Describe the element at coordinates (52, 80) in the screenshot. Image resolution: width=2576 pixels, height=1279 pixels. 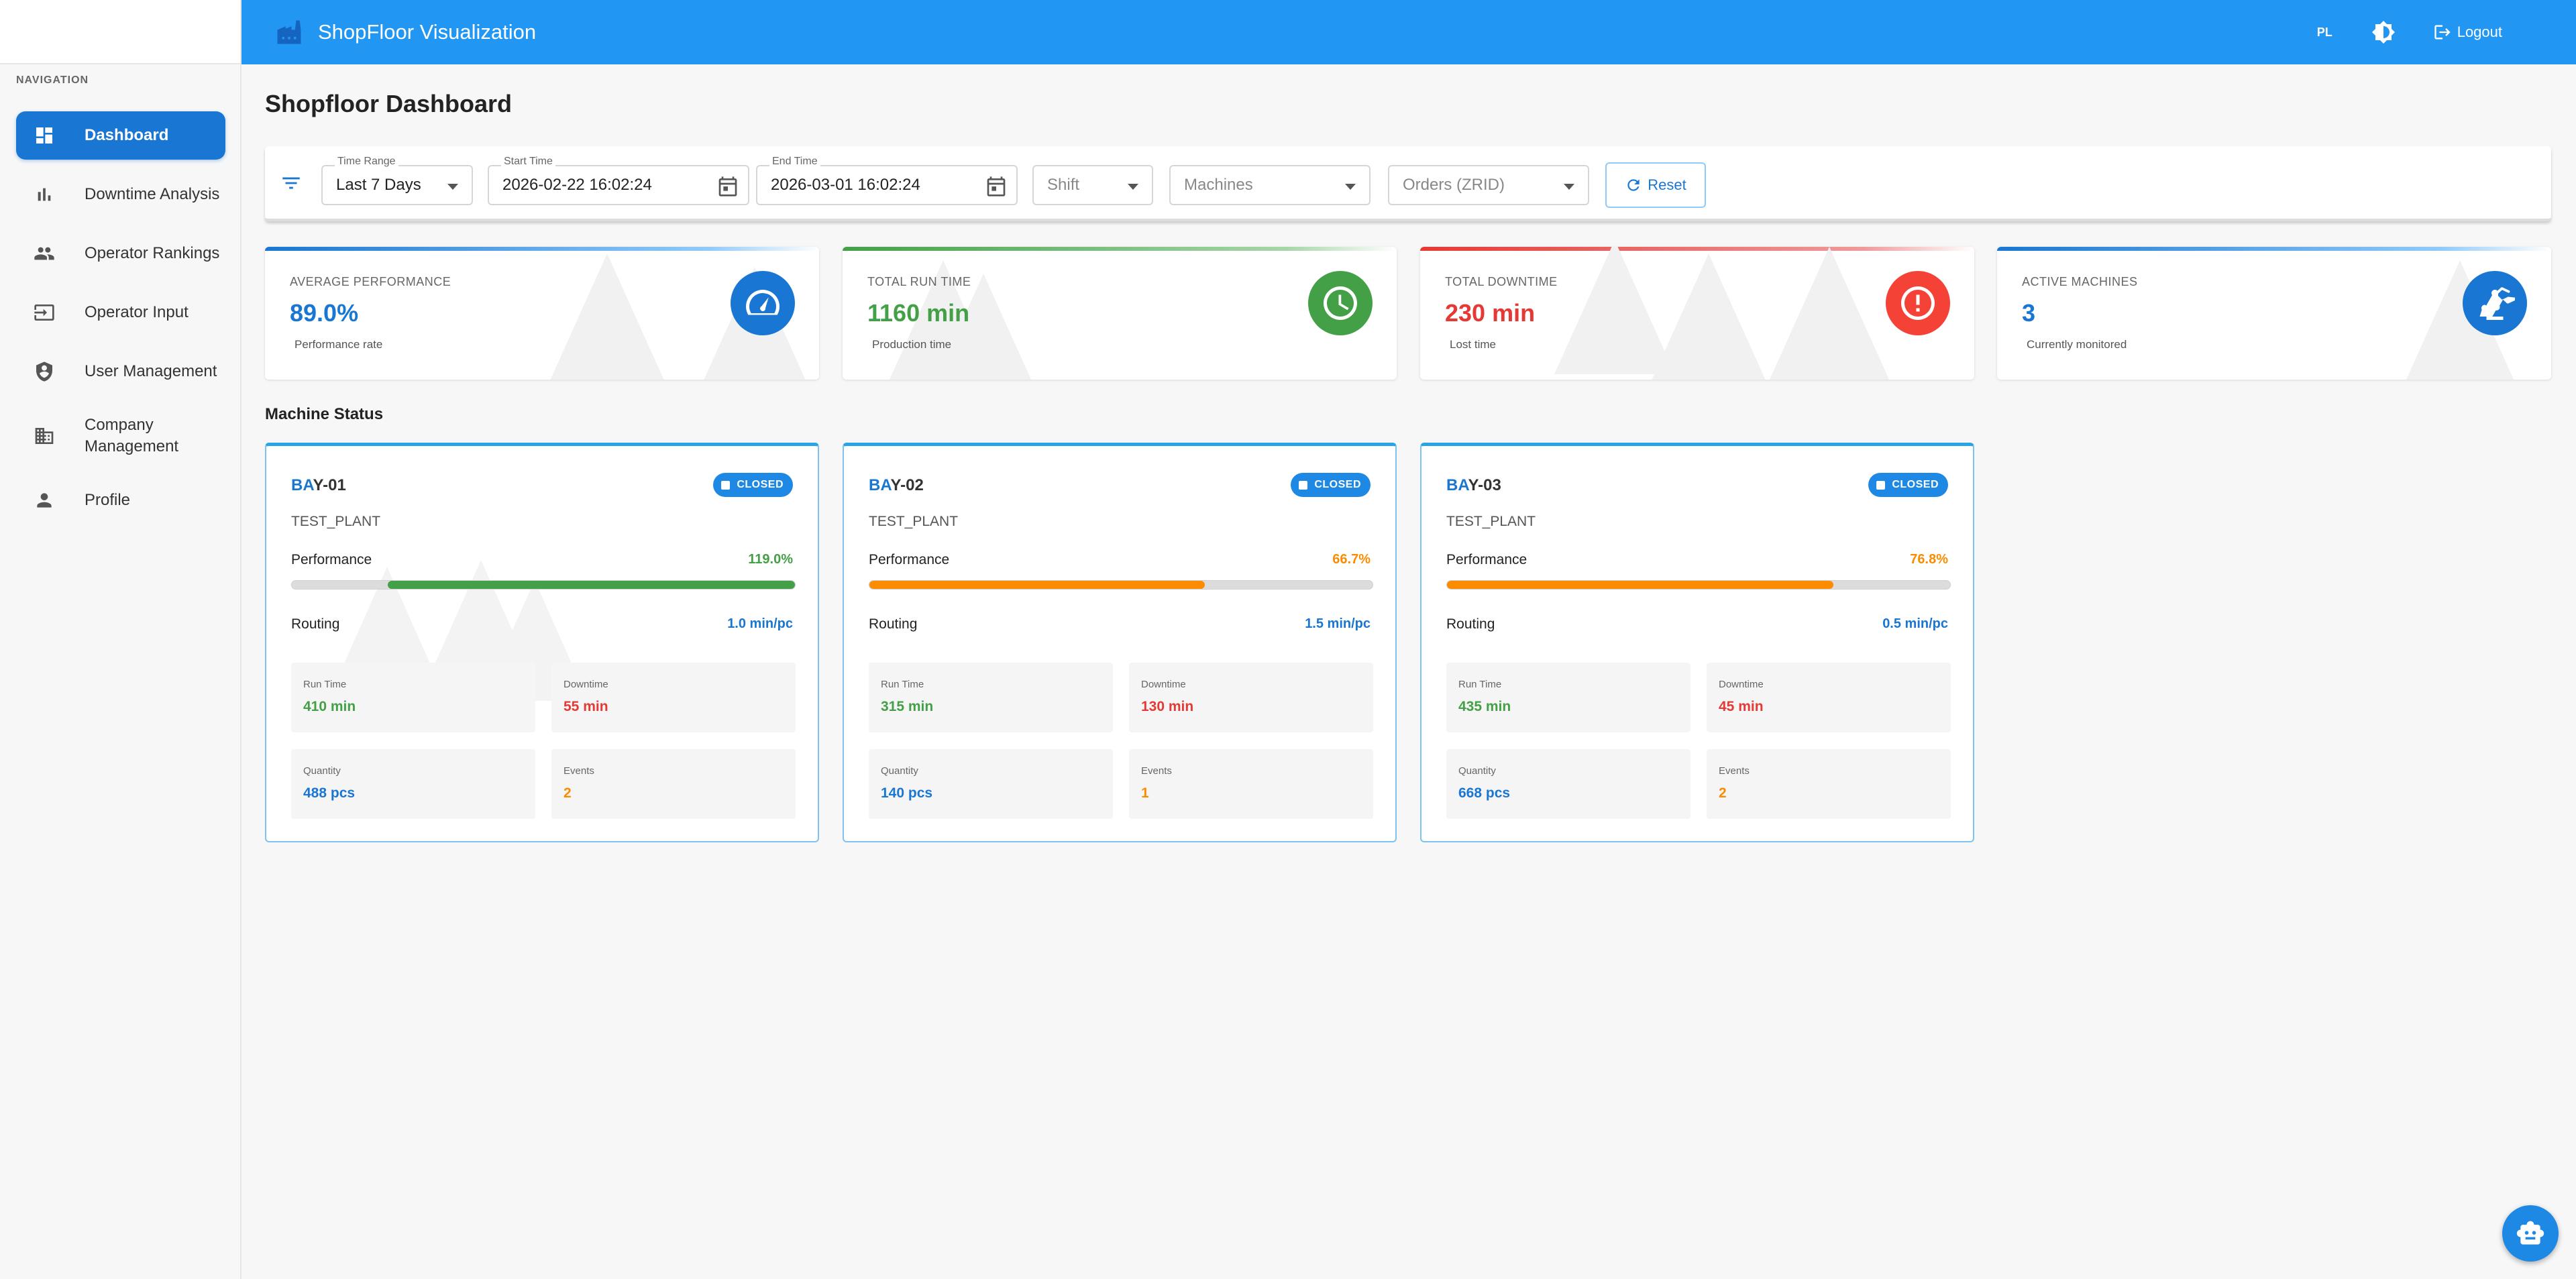
I see `nav-heading: NAVIGATION` at that location.